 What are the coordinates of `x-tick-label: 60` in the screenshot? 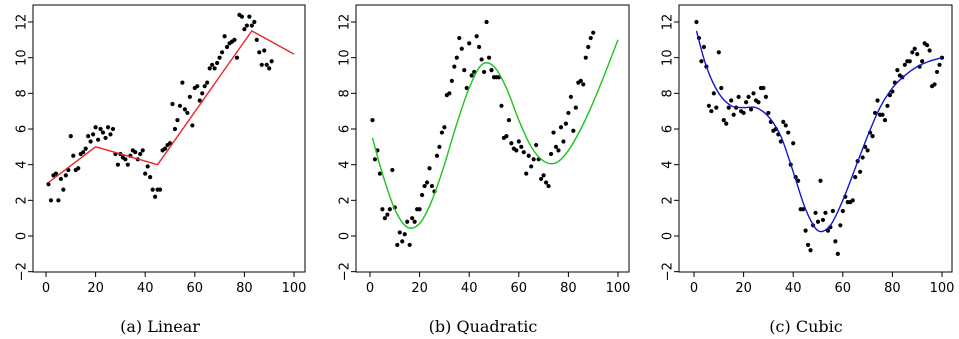 It's located at (843, 288).